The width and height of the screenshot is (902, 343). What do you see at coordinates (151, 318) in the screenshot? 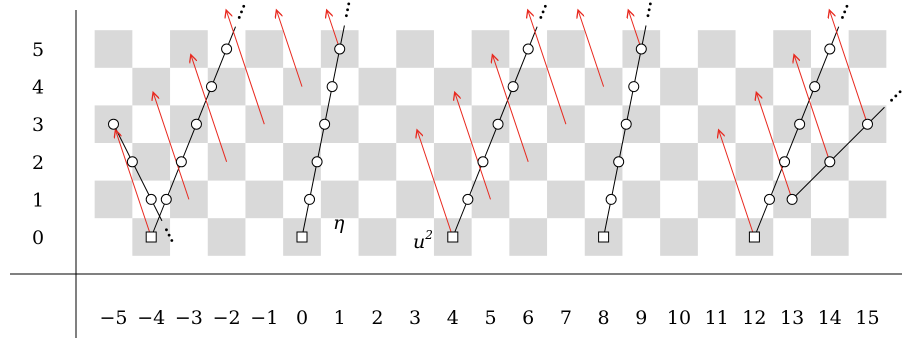
I see `x-tick-label: −4` at bounding box center [151, 318].